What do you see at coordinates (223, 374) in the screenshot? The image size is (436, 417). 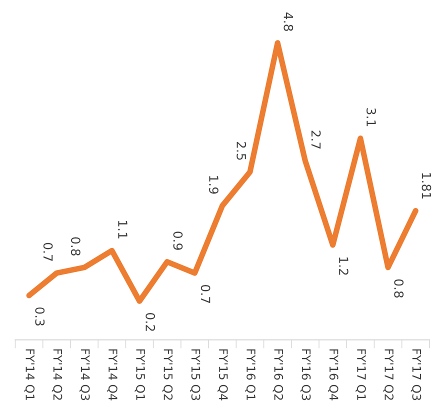 I see `x-tick-label: FY'15 Q4` at bounding box center [223, 374].